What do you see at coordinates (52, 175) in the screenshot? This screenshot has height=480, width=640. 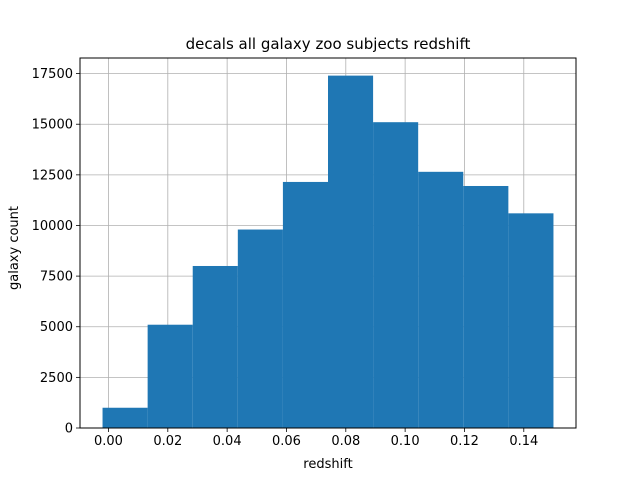 I see `y-tick-label: 12500` at bounding box center [52, 175].